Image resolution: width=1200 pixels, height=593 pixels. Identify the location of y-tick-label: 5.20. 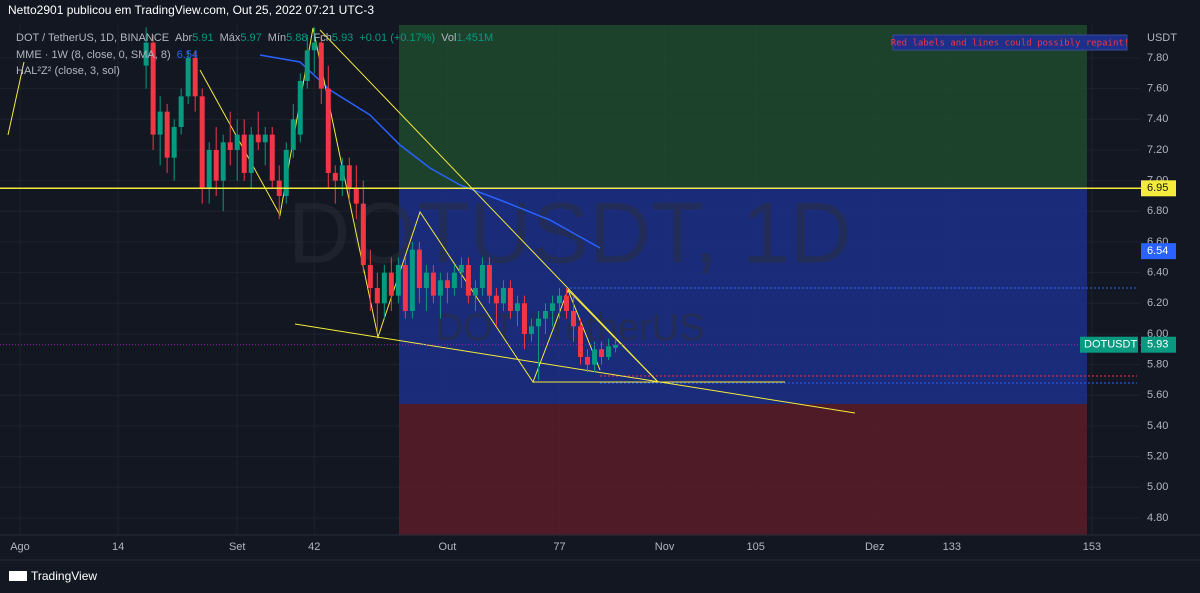
(1157, 457).